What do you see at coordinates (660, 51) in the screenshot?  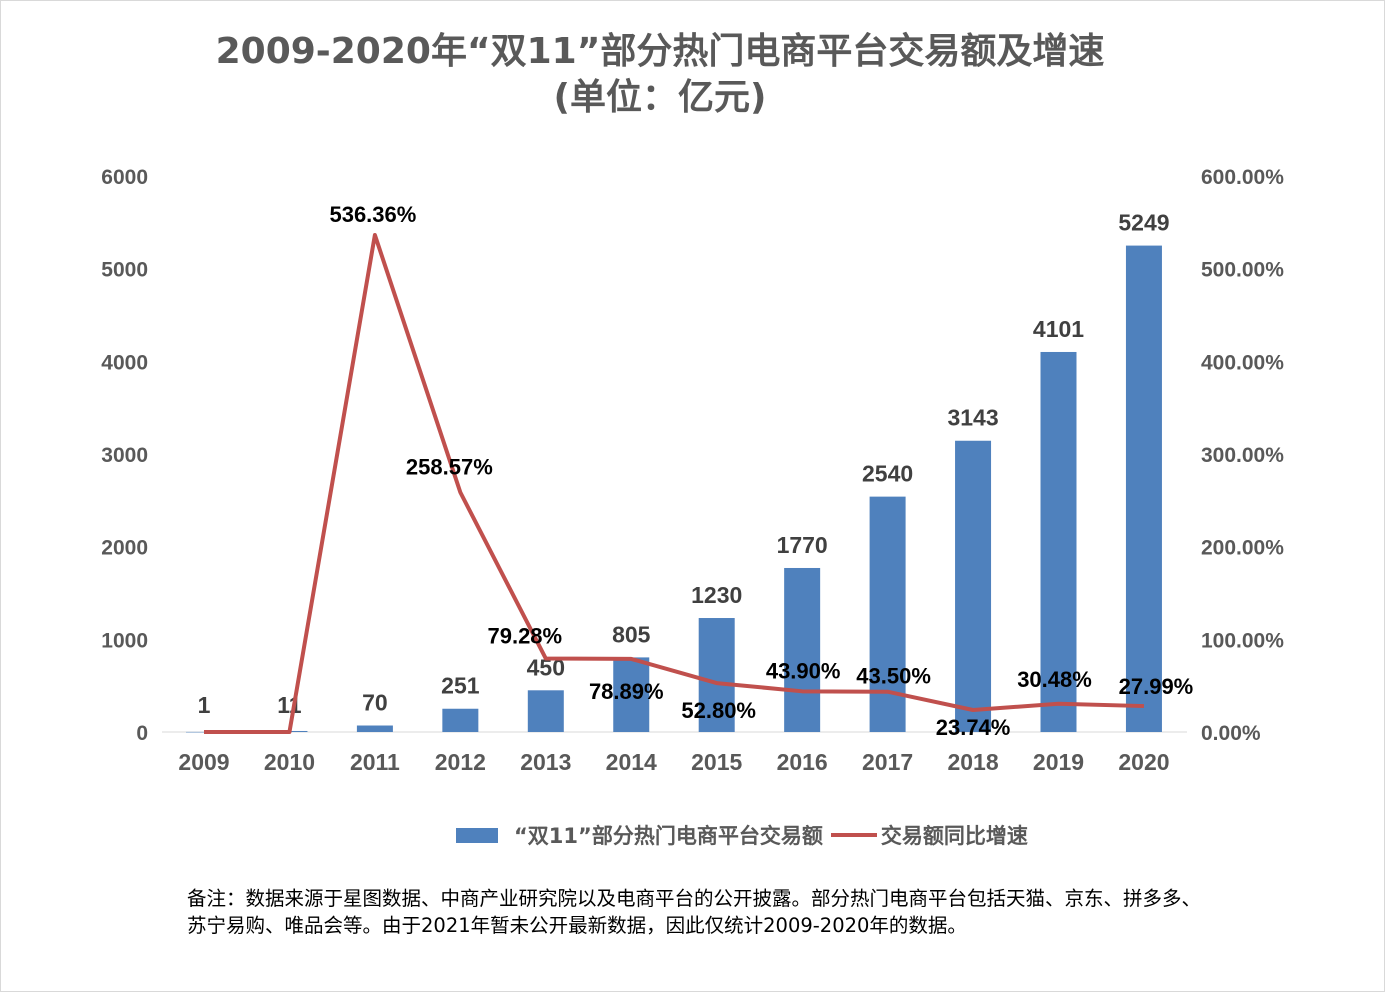 I see `chart-title: 2009-2020年“双11”部分热门电商平台交易额及增速` at bounding box center [660, 51].